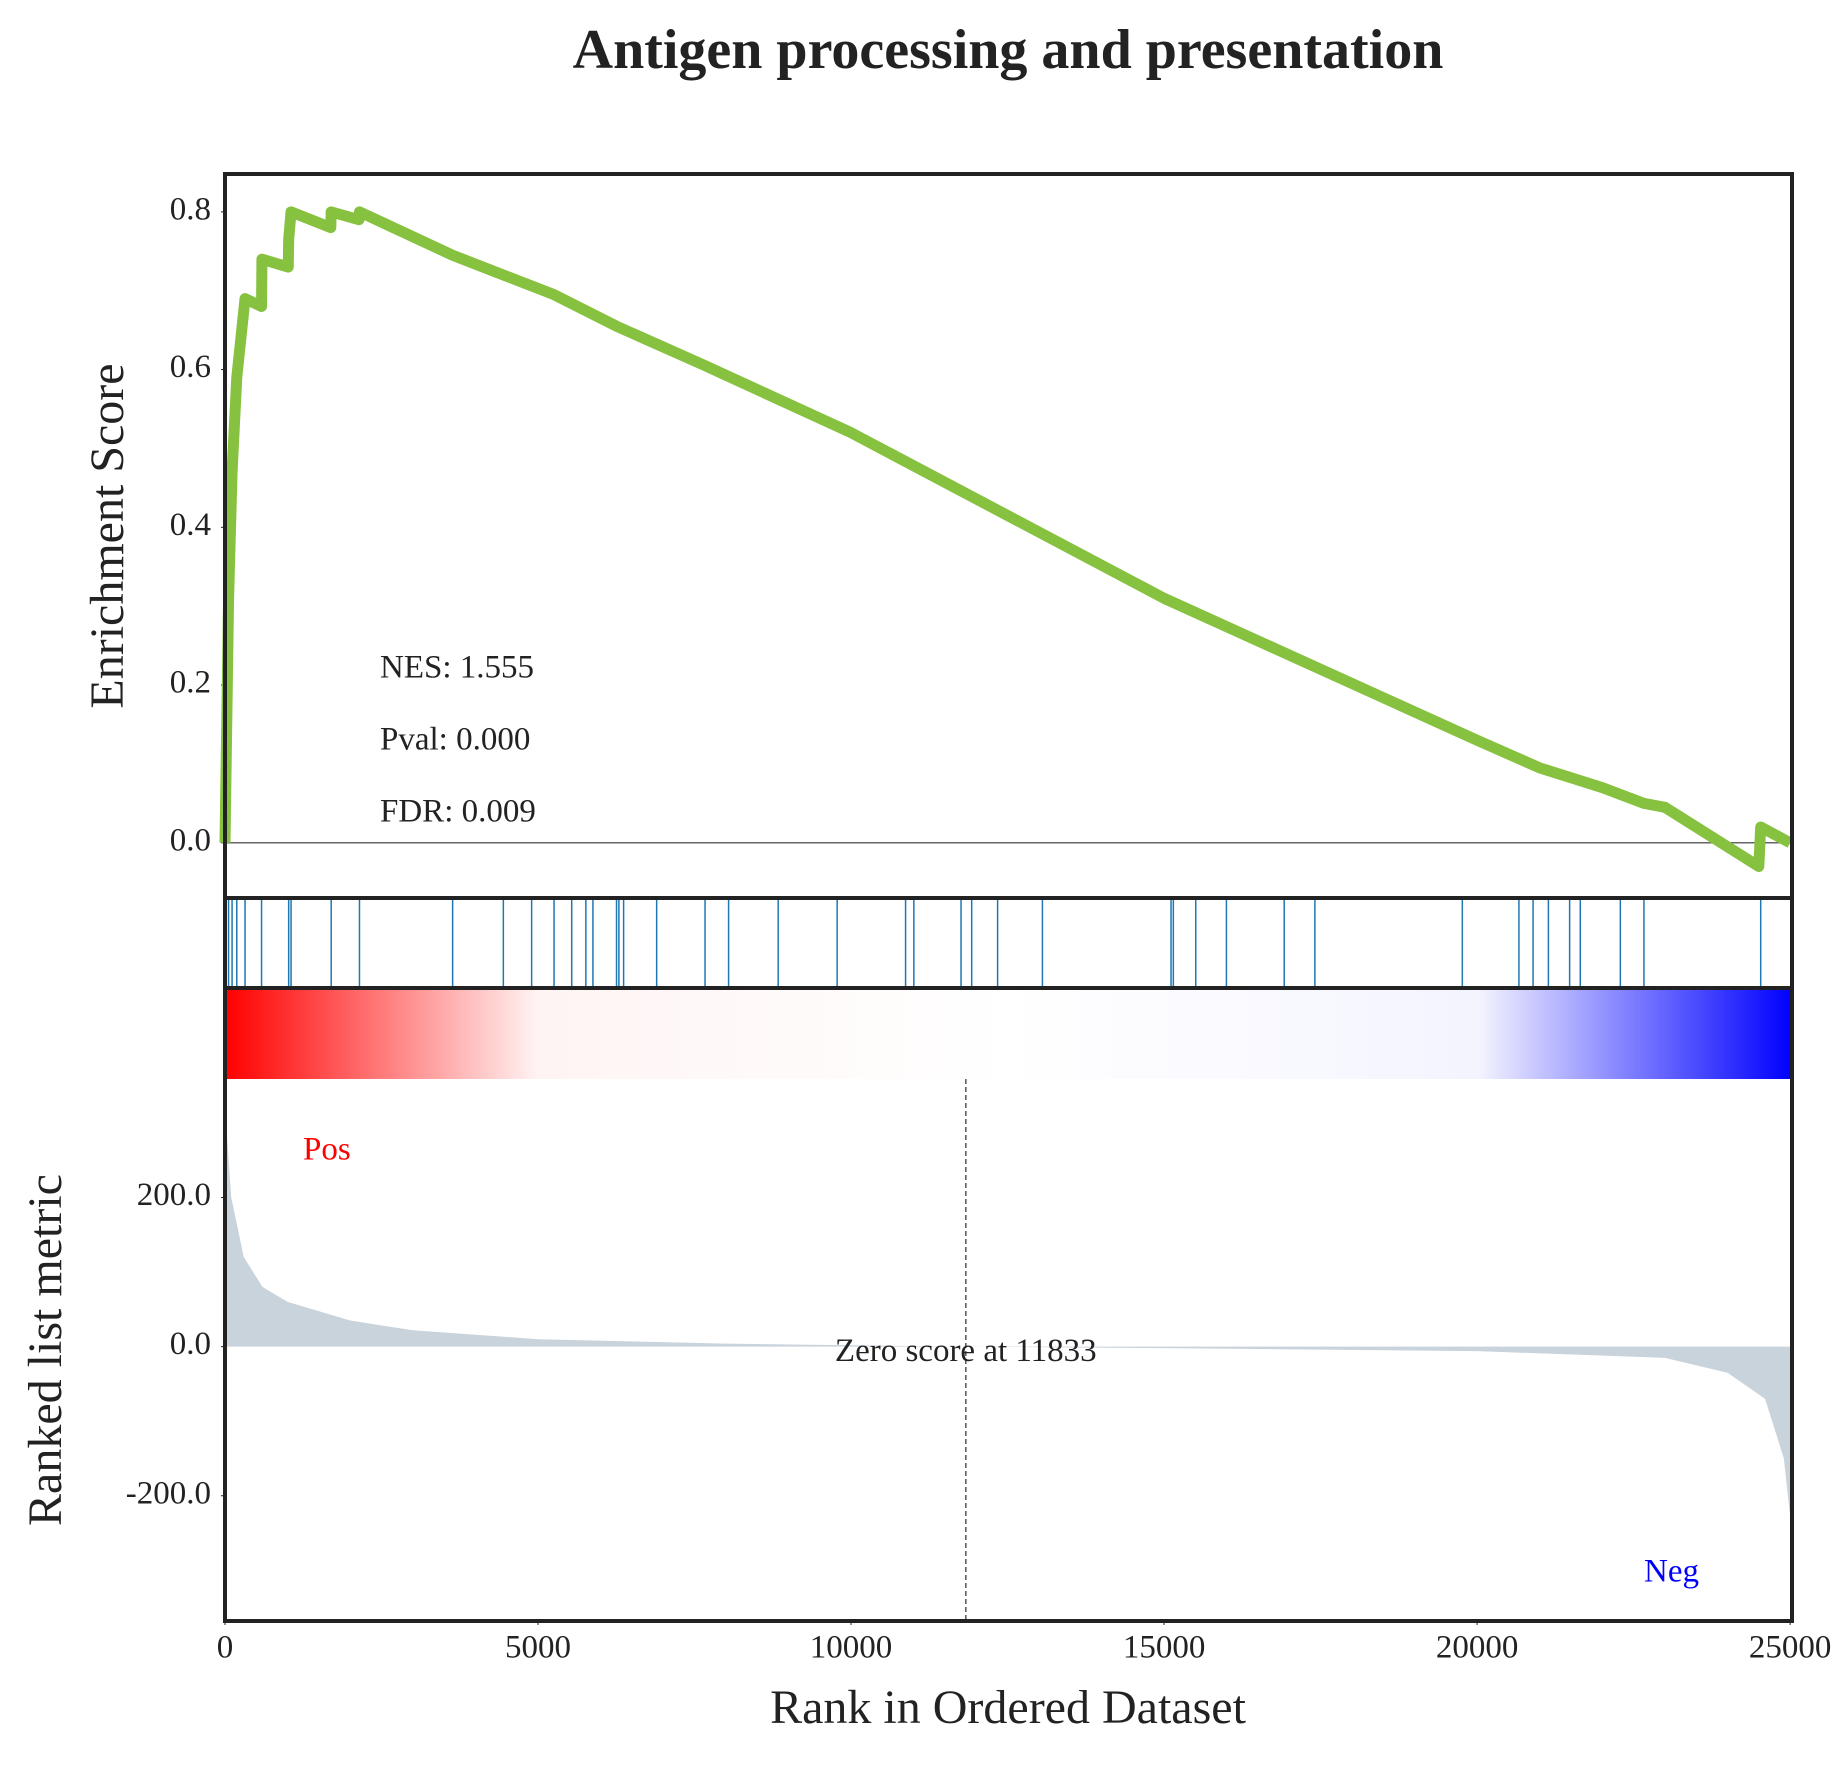 Image resolution: width=1839 pixels, height=1767 pixels. What do you see at coordinates (1671, 1572) in the screenshot?
I see `neg-label: Neg` at bounding box center [1671, 1572].